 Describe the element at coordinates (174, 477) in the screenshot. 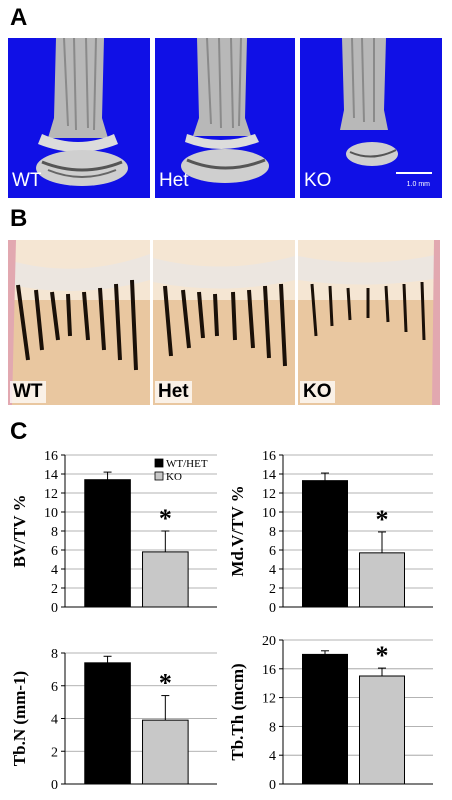

I see `legend-label: KO` at that location.